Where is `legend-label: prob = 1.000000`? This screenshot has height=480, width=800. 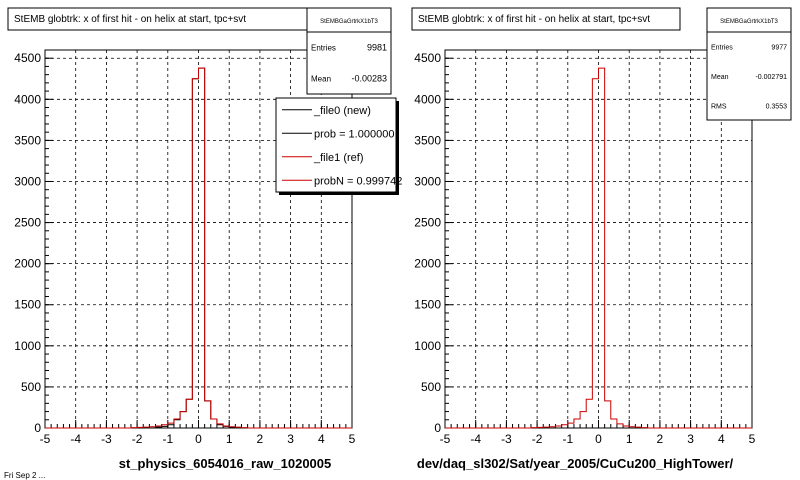 legend-label: prob = 1.000000 is located at coordinates (354, 134).